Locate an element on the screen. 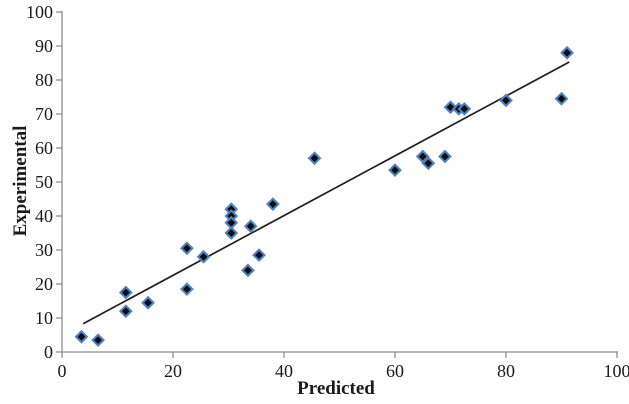 The width and height of the screenshot is (629, 404). y-axis-title: Experimental is located at coordinates (20, 181).